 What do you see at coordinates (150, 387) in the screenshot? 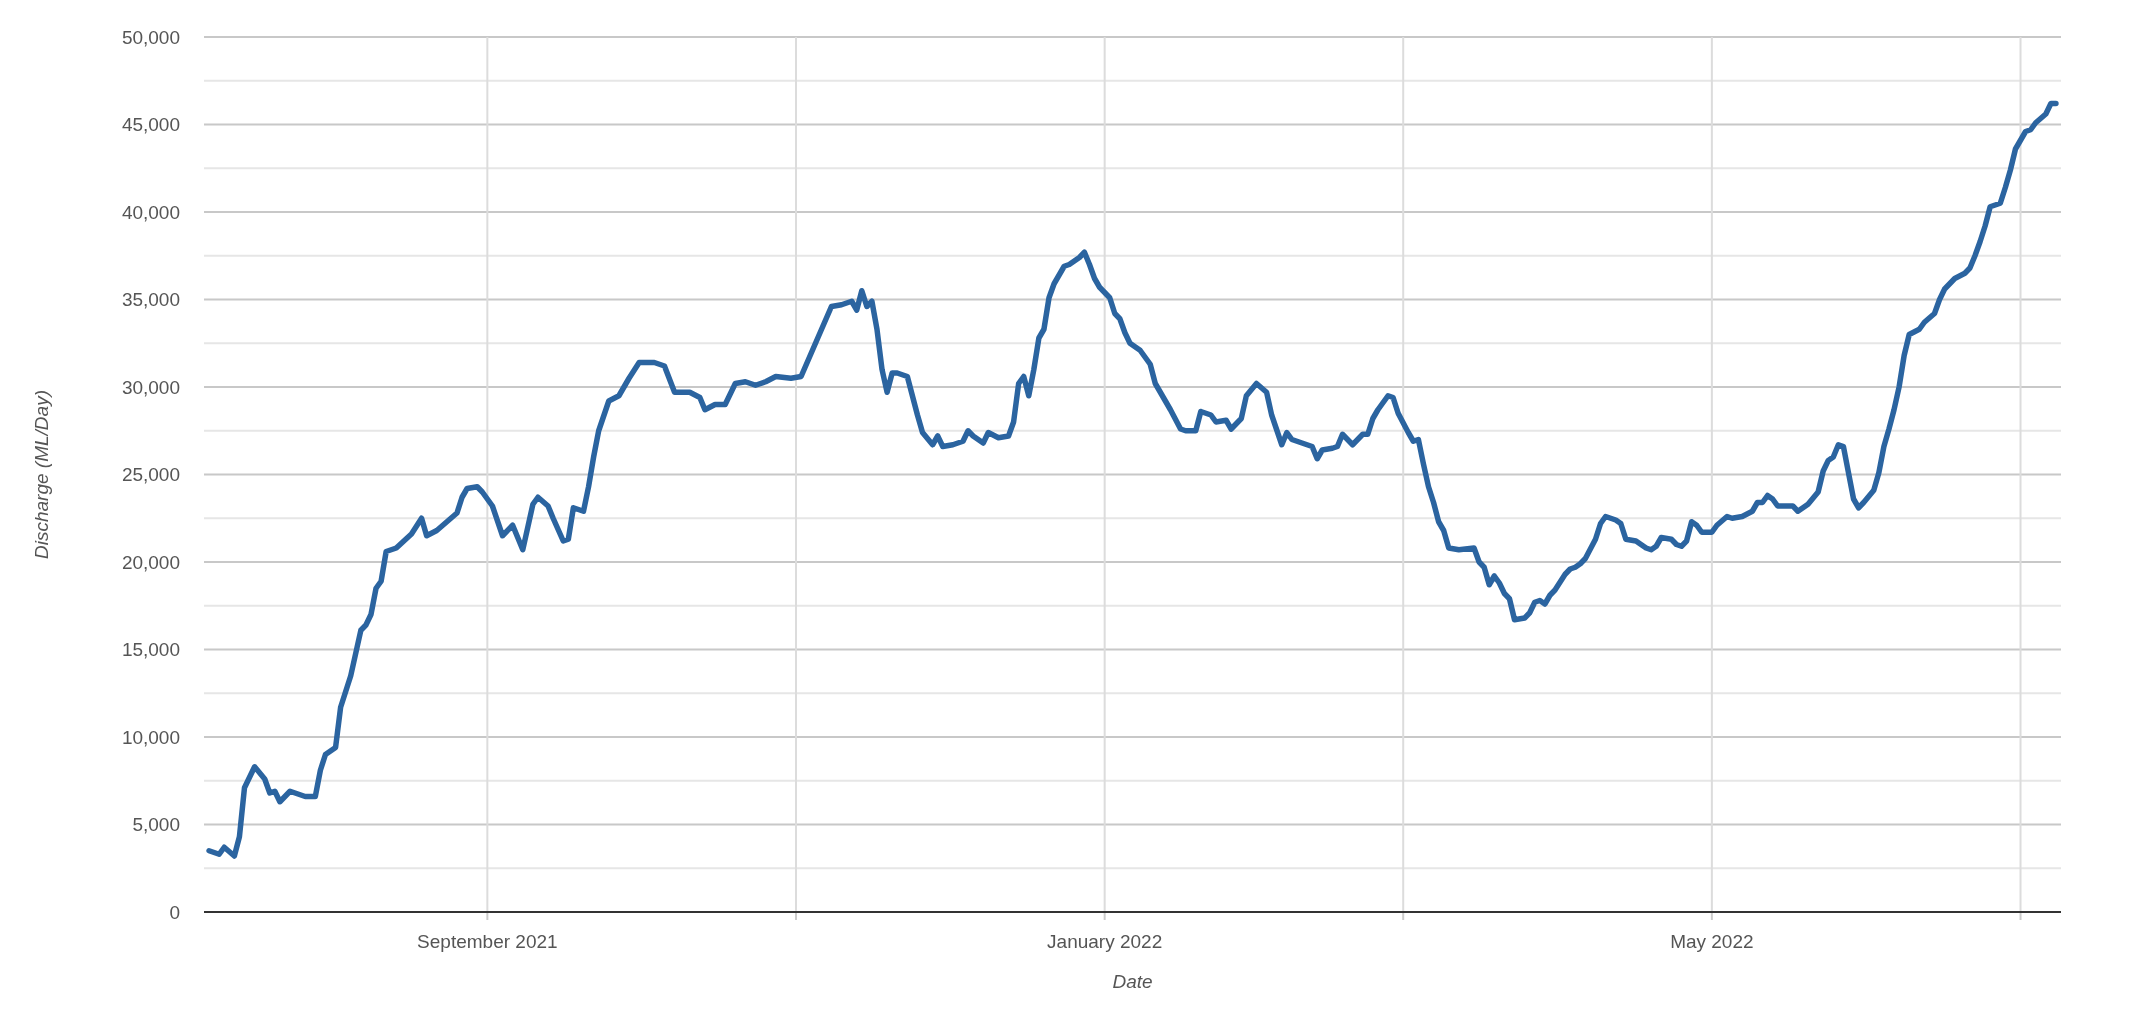
I see `y-tick-label: 30,000` at bounding box center [150, 387].